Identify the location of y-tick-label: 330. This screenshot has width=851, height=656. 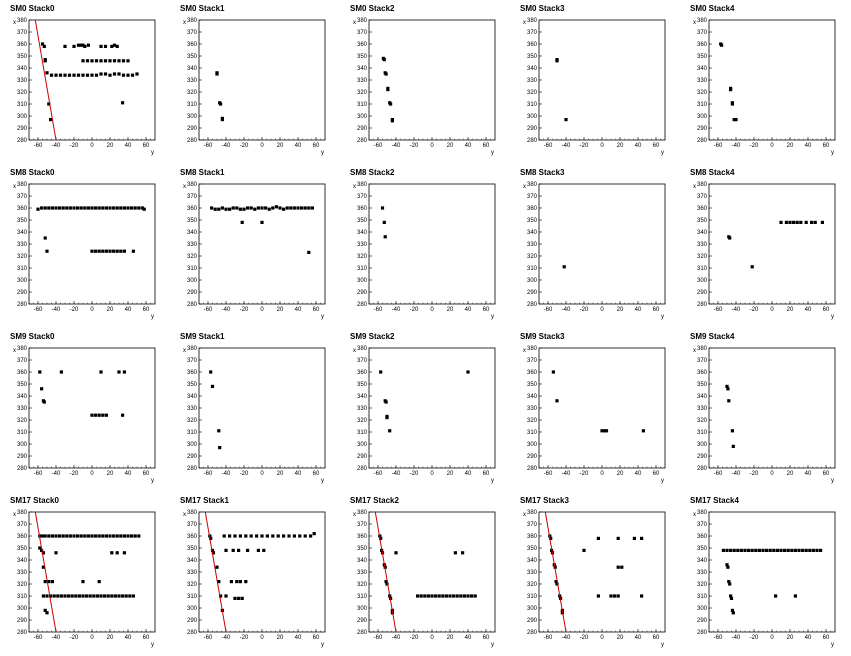
(532, 245).